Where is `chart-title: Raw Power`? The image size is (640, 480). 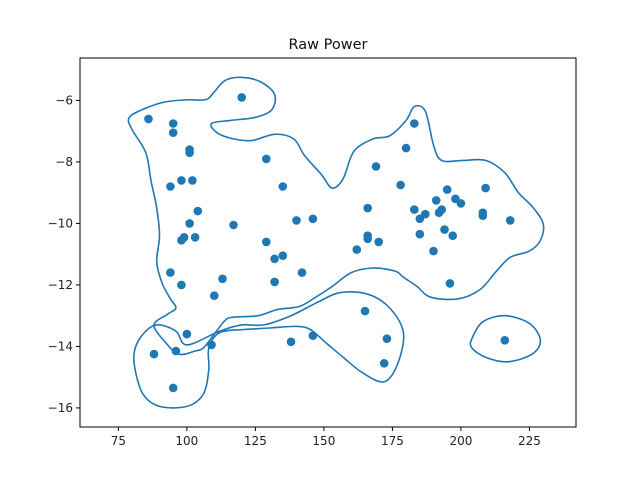
chart-title: Raw Power is located at coordinates (328, 45).